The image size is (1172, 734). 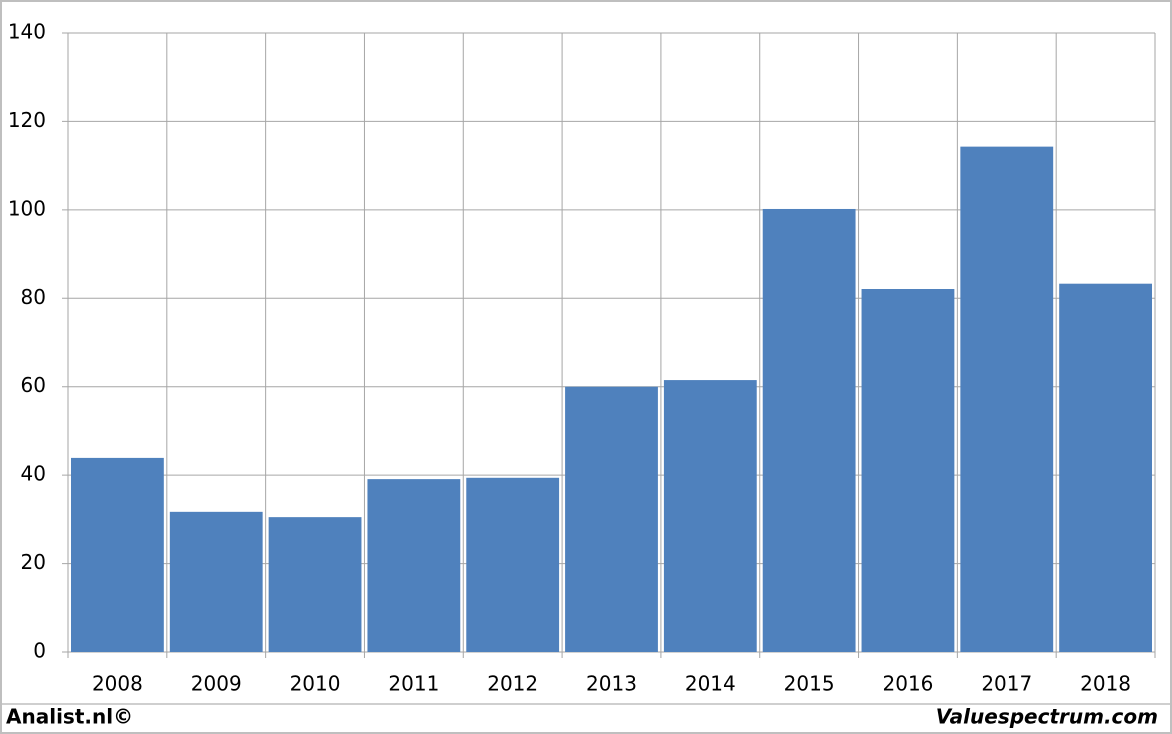 What do you see at coordinates (27, 32) in the screenshot?
I see `y-tick-label: 140` at bounding box center [27, 32].